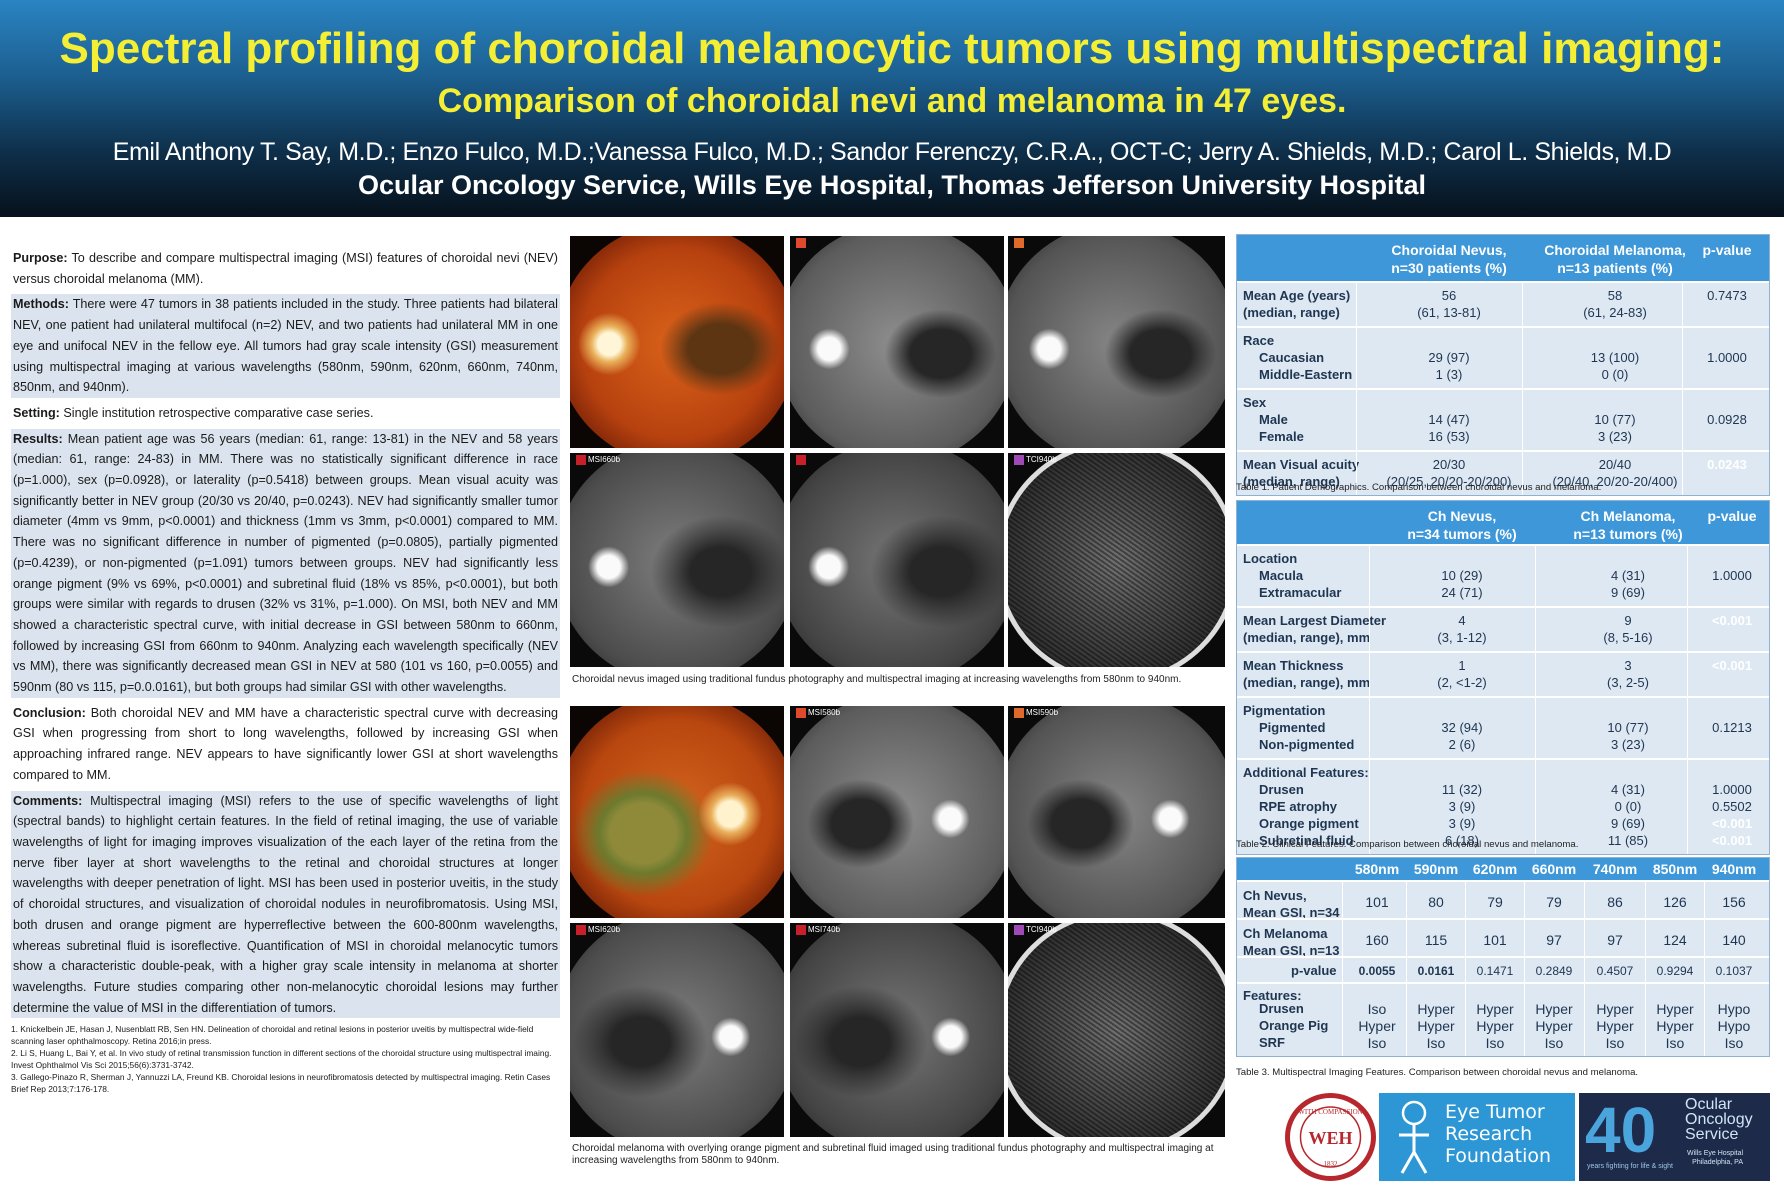 The image size is (1784, 1191). Describe the element at coordinates (1554, 940) in the screenshot. I see `msi-value: 97` at that location.